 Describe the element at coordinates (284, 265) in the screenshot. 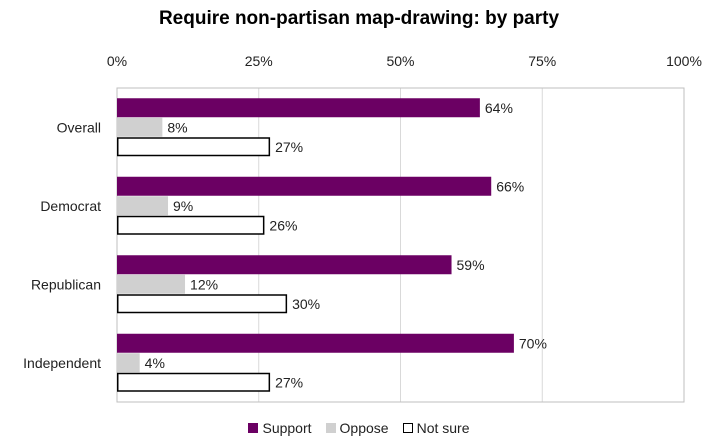

I see `bar-republican-support` at that location.